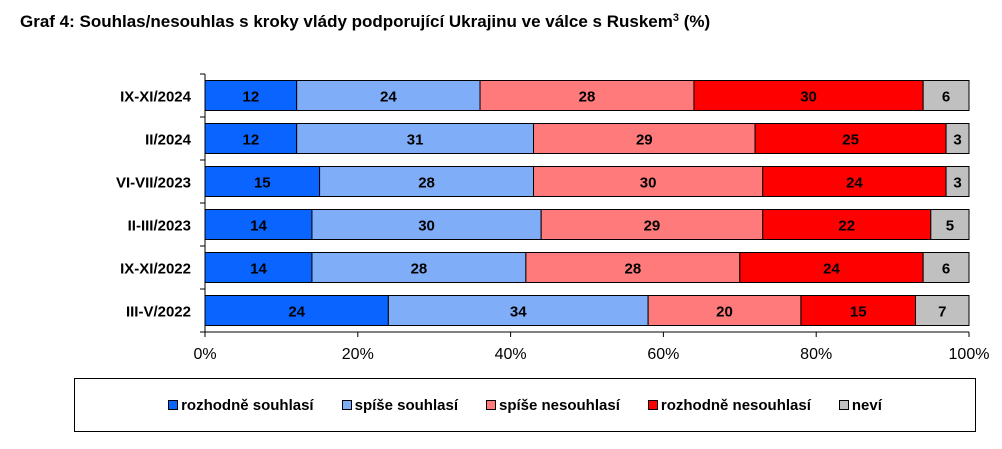 Image resolution: width=1002 pixels, height=449 pixels. I want to click on category-label: IX-XI/2024, so click(156, 97).